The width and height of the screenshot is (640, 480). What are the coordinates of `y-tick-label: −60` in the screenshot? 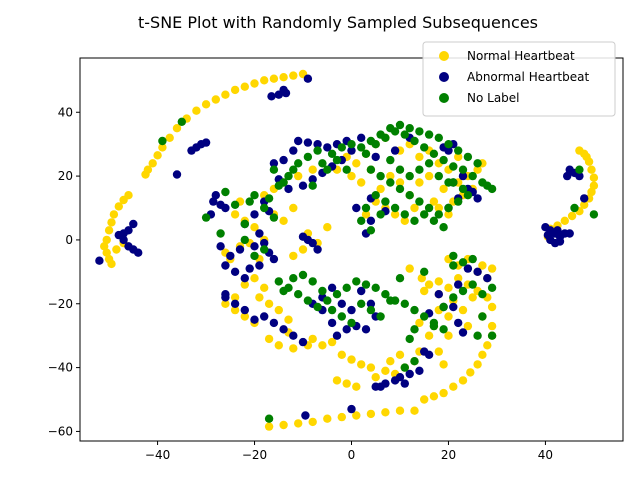 It's located at (60, 431).